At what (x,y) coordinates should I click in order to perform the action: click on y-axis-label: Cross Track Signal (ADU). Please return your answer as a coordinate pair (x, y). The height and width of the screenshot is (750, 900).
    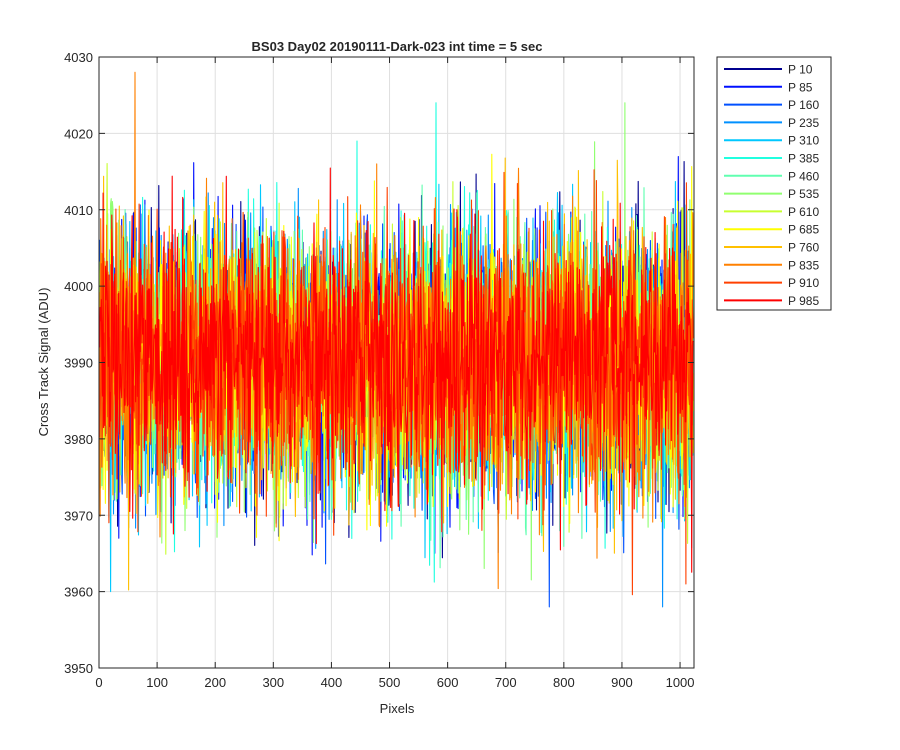
    Looking at the image, I should click on (43, 362).